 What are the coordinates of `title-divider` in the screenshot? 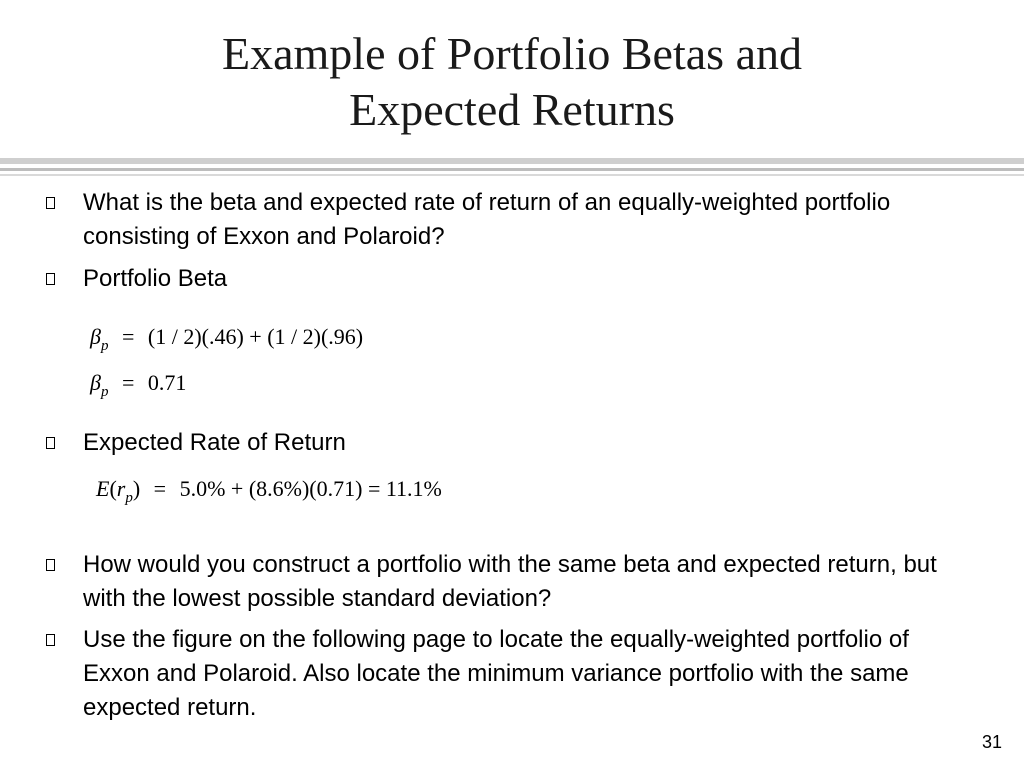 It's located at (512, 168).